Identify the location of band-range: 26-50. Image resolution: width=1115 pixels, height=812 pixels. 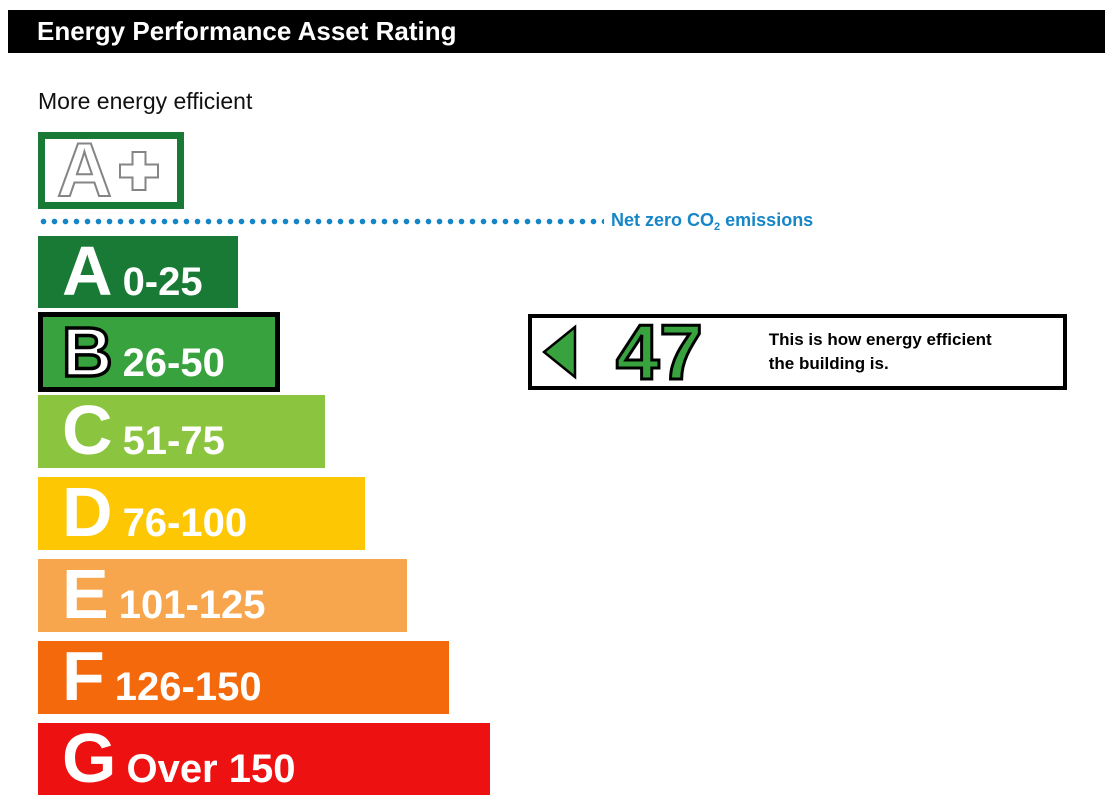
(173, 363).